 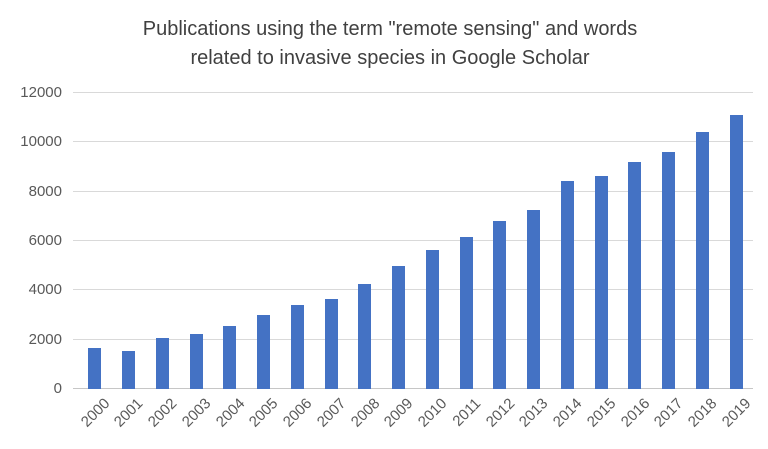 I want to click on bar-2008, so click(x=365, y=336).